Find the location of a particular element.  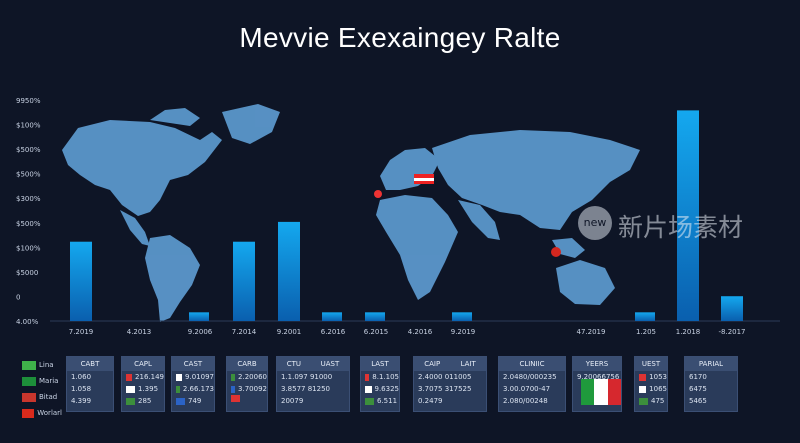

bar-9.2019 is located at coordinates (462, 316).